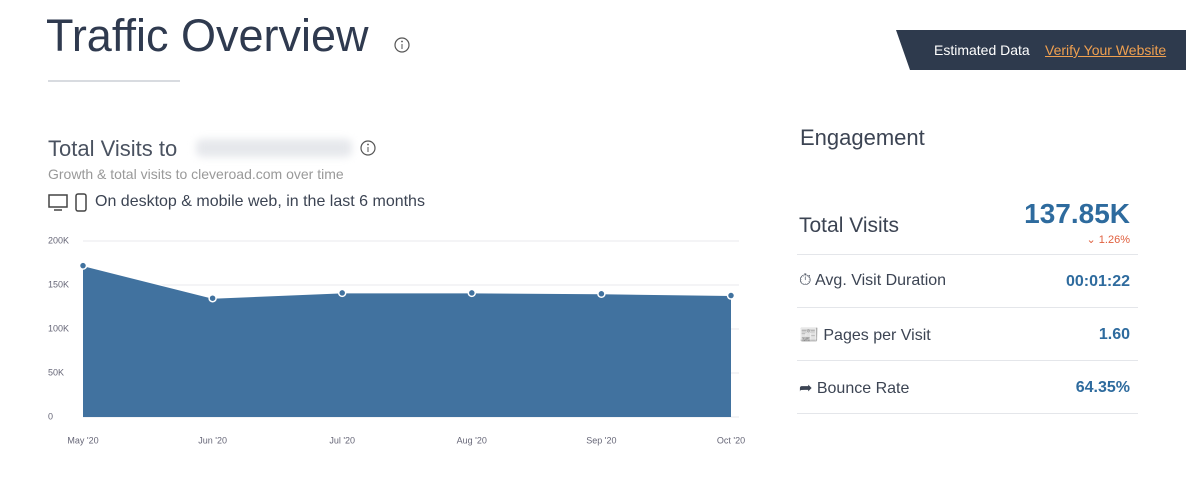 The height and width of the screenshot is (486, 1186). I want to click on x-tick-label: Oct '20, so click(731, 440).